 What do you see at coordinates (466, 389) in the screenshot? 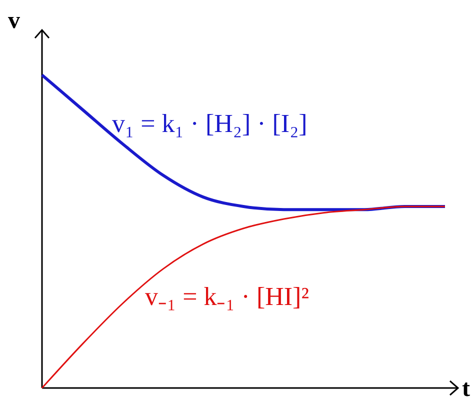
I see `x-axis-title: t` at bounding box center [466, 389].